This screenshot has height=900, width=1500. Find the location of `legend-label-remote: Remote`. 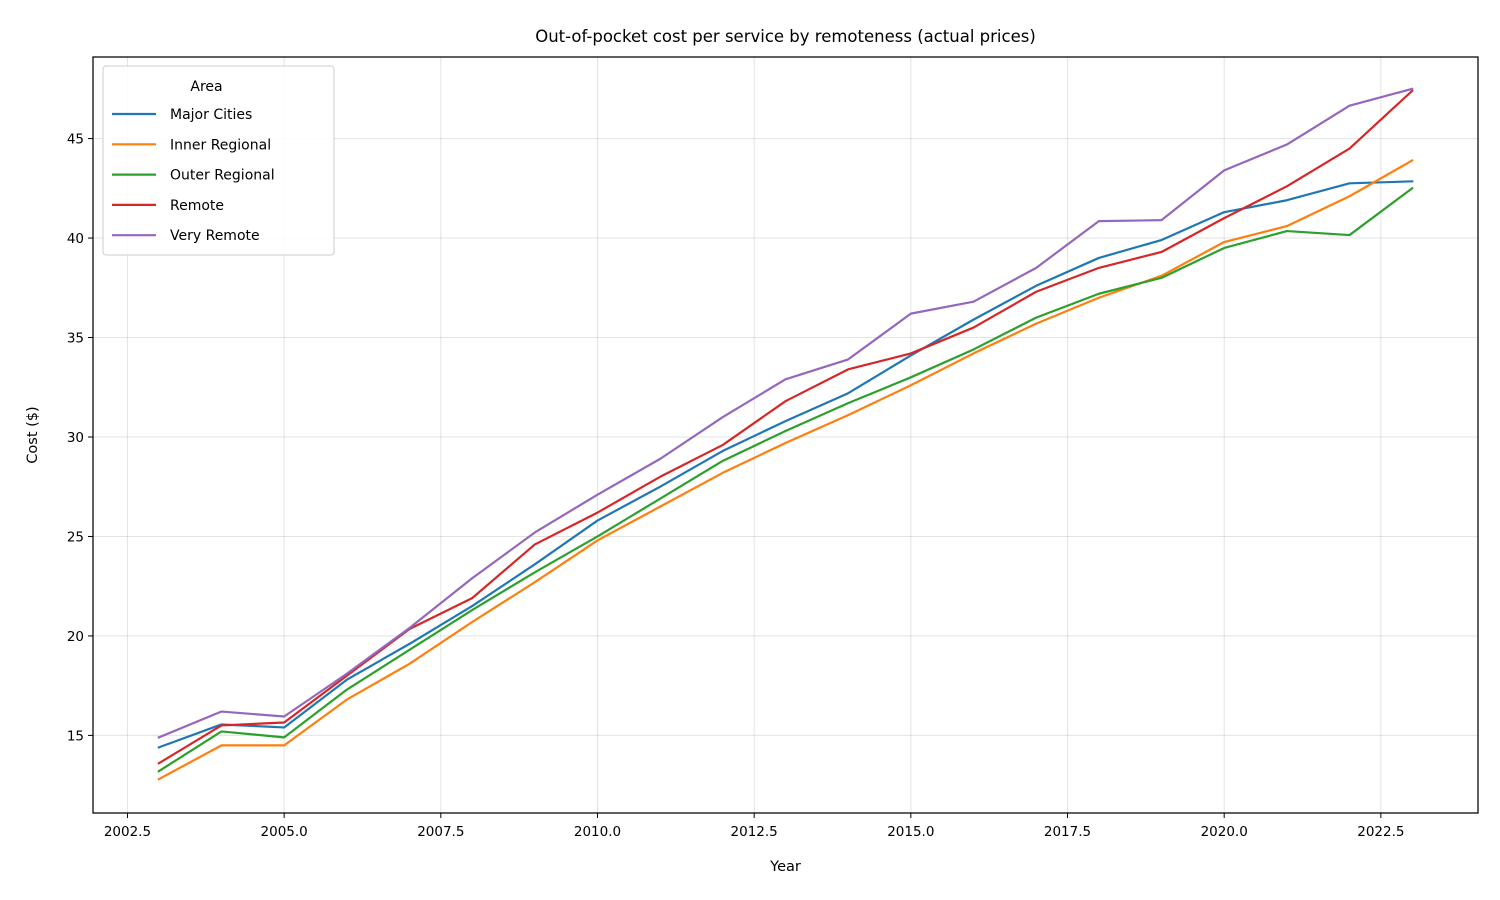

legend-label-remote: Remote is located at coordinates (197, 206).